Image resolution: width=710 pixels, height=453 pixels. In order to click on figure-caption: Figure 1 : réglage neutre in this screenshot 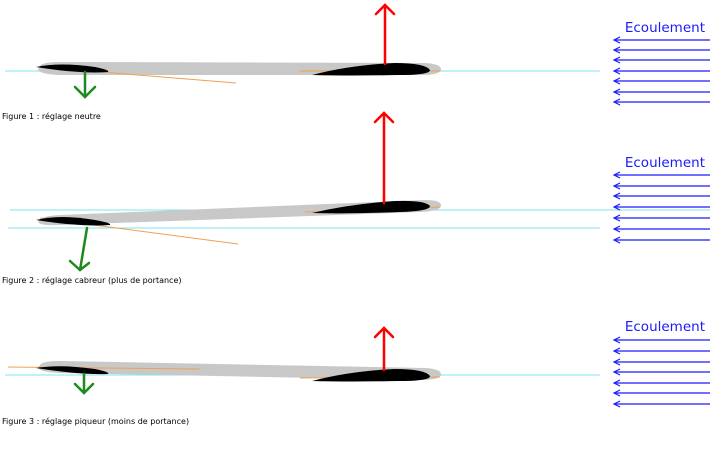, I will do `click(51, 116)`.